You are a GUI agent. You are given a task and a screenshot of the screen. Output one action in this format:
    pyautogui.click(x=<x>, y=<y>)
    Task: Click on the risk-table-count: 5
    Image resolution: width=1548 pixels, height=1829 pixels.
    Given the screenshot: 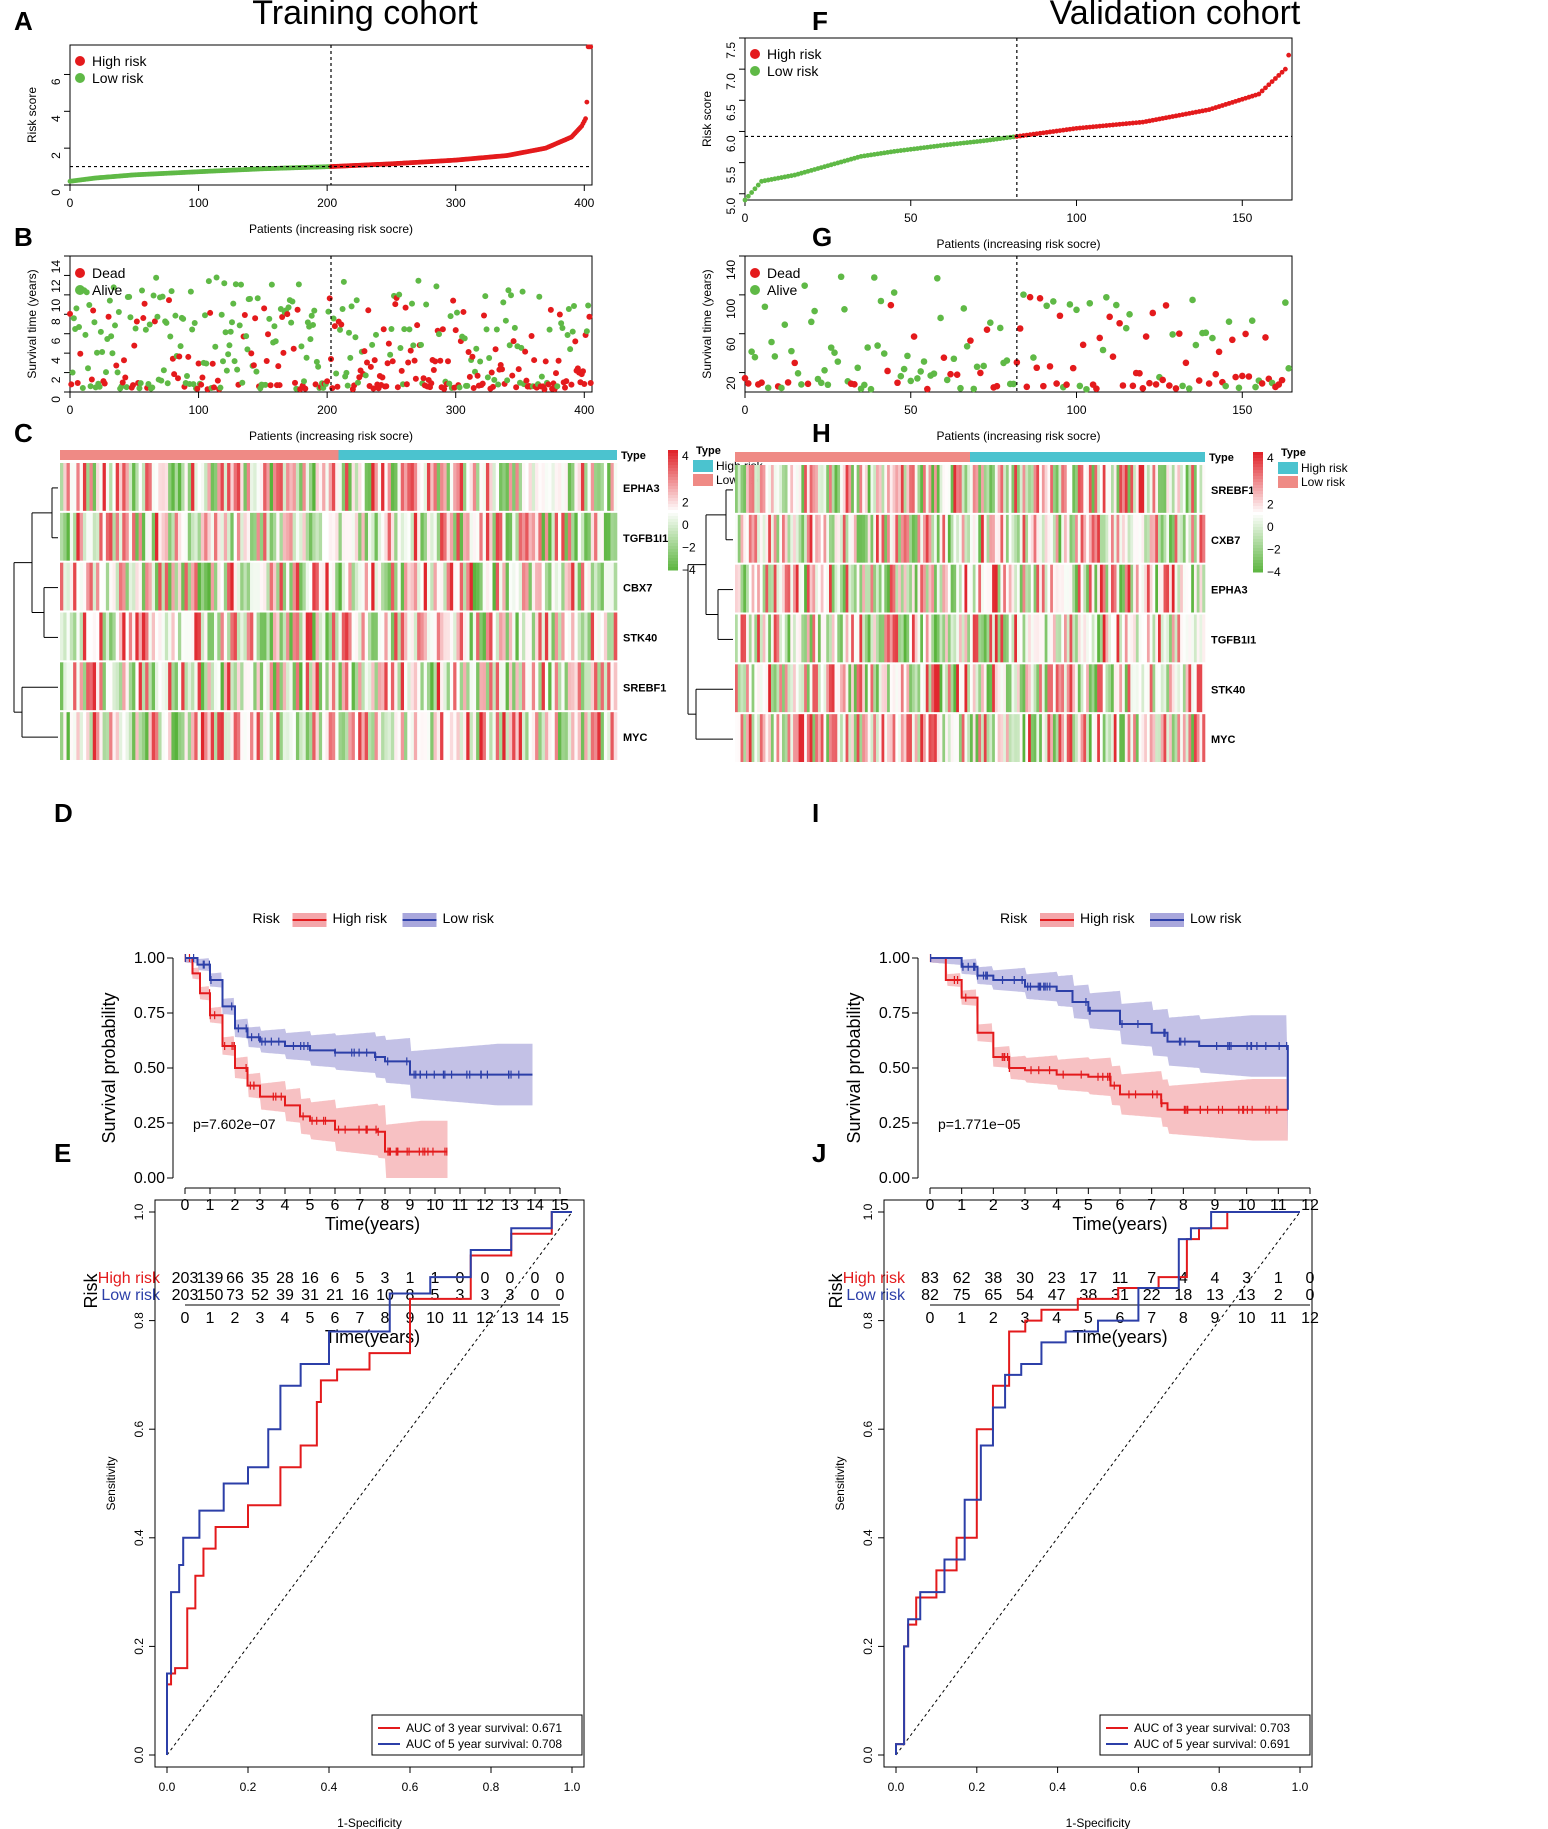 What is the action you would take?
    pyautogui.click(x=435, y=1295)
    